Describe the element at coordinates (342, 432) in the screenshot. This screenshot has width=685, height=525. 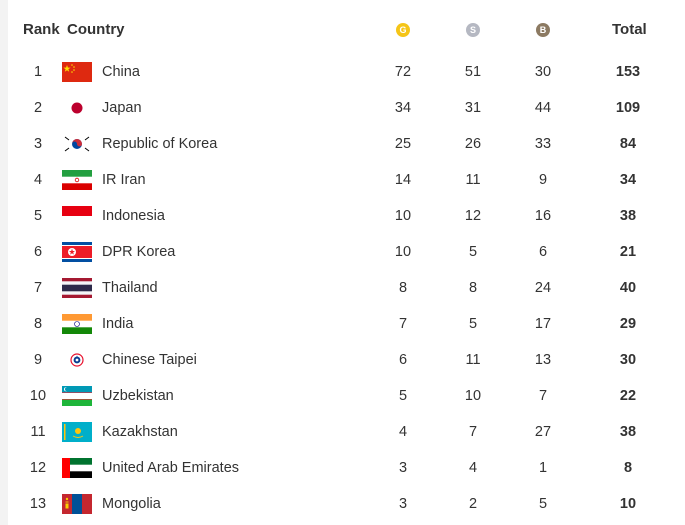
I see `table-row: 11 Kazakhstan 4 7 27 38` at that location.